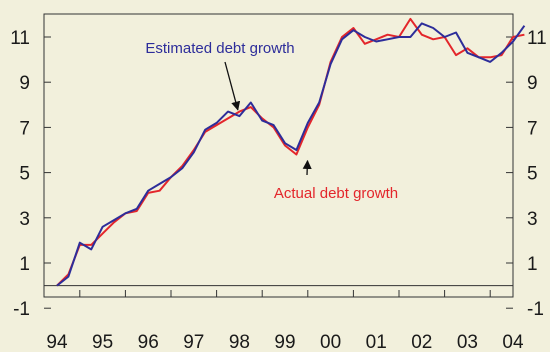 This screenshot has width=550, height=352. I want to click on y-tick-label-left: 3, so click(24, 219).